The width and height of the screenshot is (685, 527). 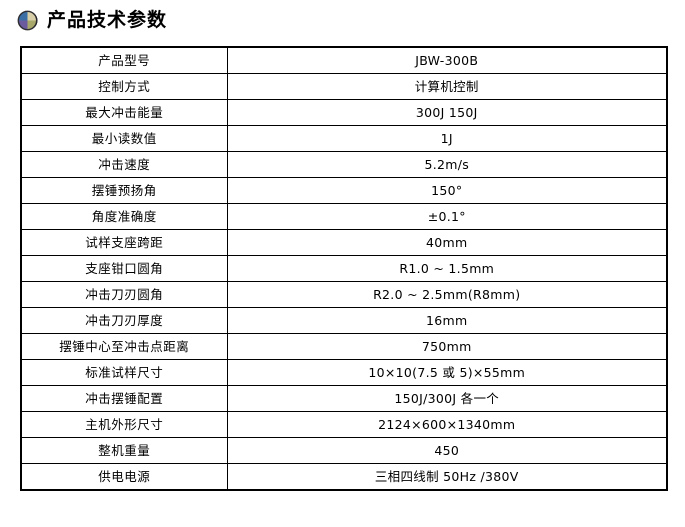 I want to click on table-row: 主机外形尺寸 2124×600×1340mm, so click(x=344, y=424).